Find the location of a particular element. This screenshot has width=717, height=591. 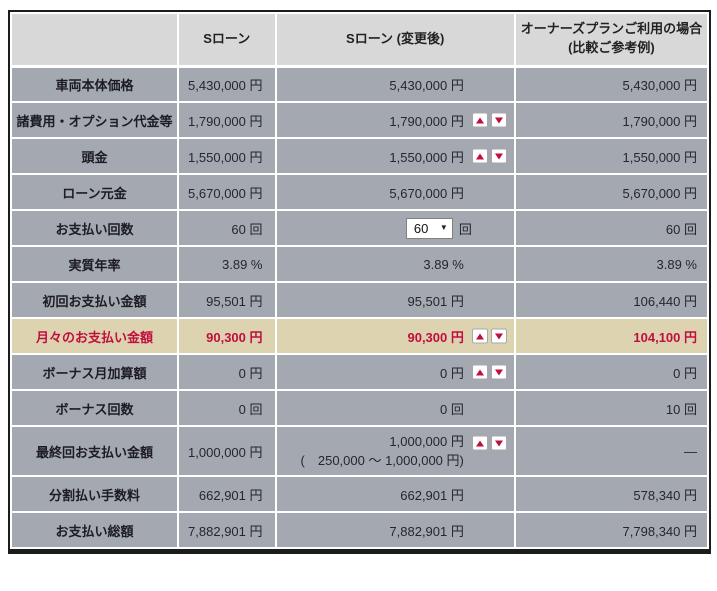

fees-decrease-button is located at coordinates (498, 120).